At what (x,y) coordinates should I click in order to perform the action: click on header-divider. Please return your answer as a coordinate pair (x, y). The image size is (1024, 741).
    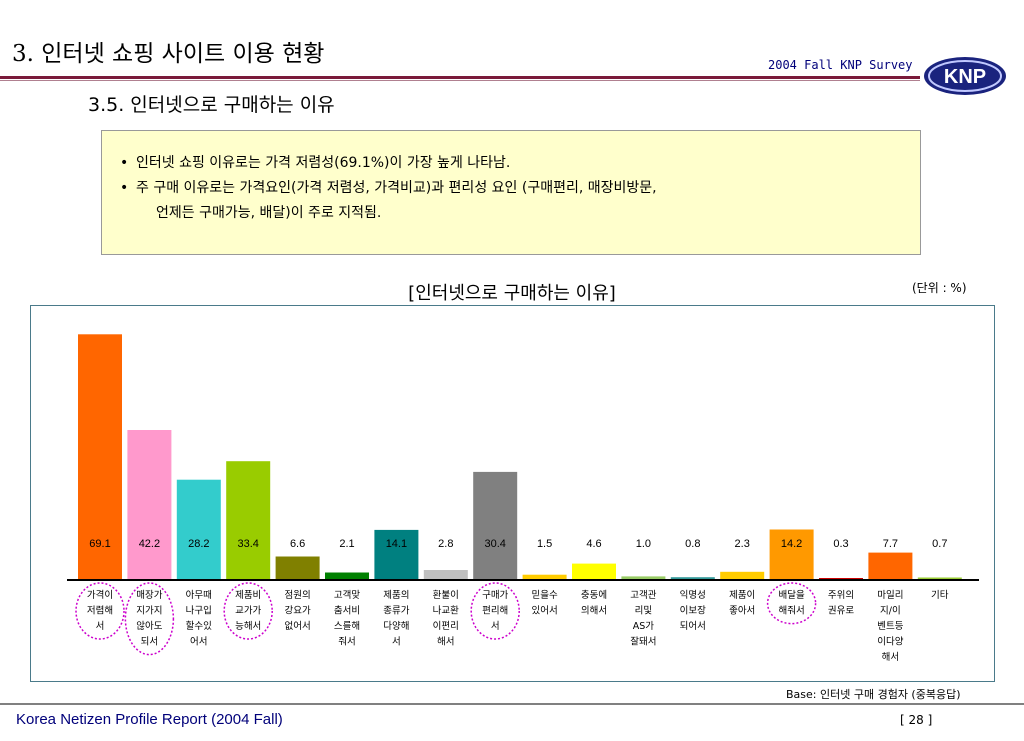
    Looking at the image, I should click on (460, 77).